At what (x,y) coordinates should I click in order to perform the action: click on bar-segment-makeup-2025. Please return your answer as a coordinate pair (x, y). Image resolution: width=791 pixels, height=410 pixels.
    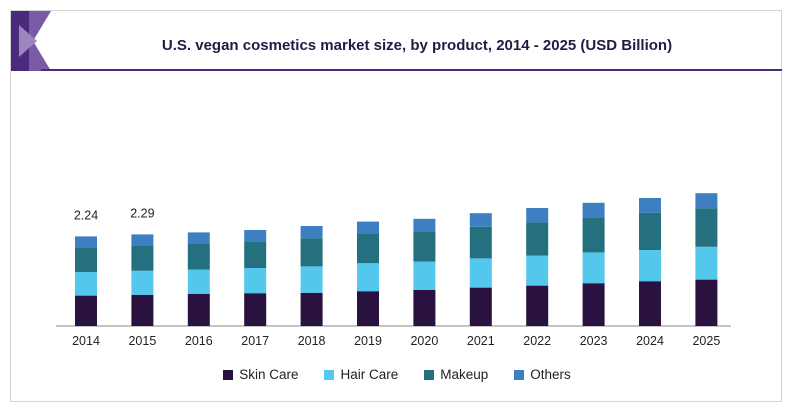
    Looking at the image, I should click on (706, 227).